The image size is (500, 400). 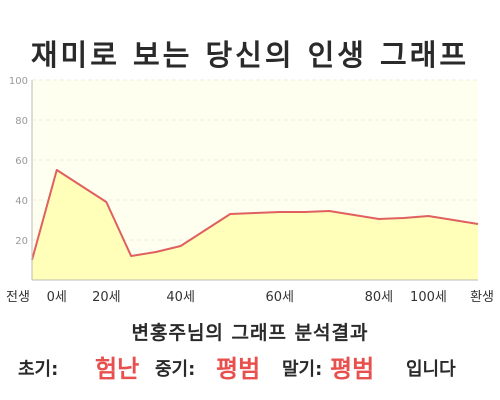 What do you see at coordinates (428, 297) in the screenshot?
I see `x-tick-label: 100세` at bounding box center [428, 297].